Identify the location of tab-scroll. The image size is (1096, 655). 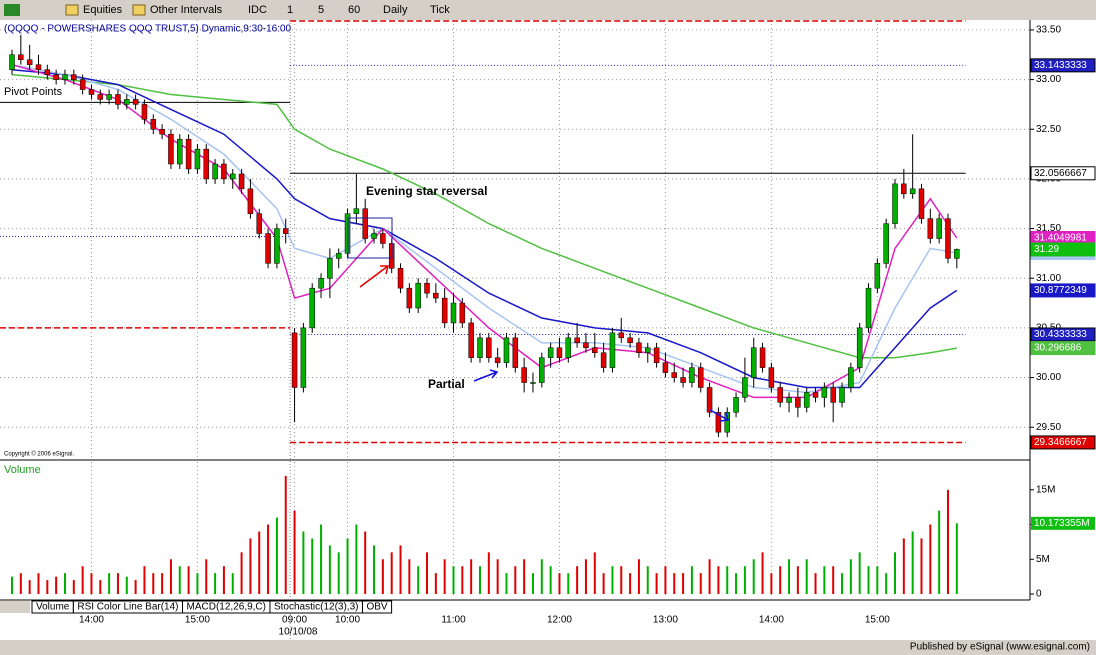
(15, 607).